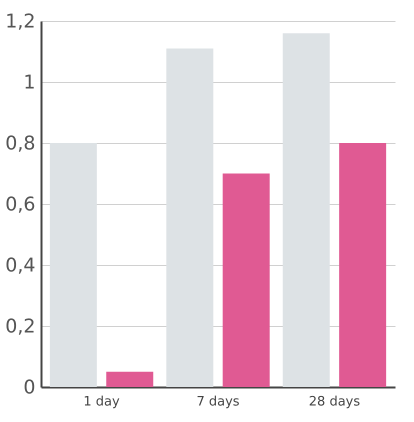  Describe the element at coordinates (218, 402) in the screenshot. I see `x-tick-label: 7 days` at that location.